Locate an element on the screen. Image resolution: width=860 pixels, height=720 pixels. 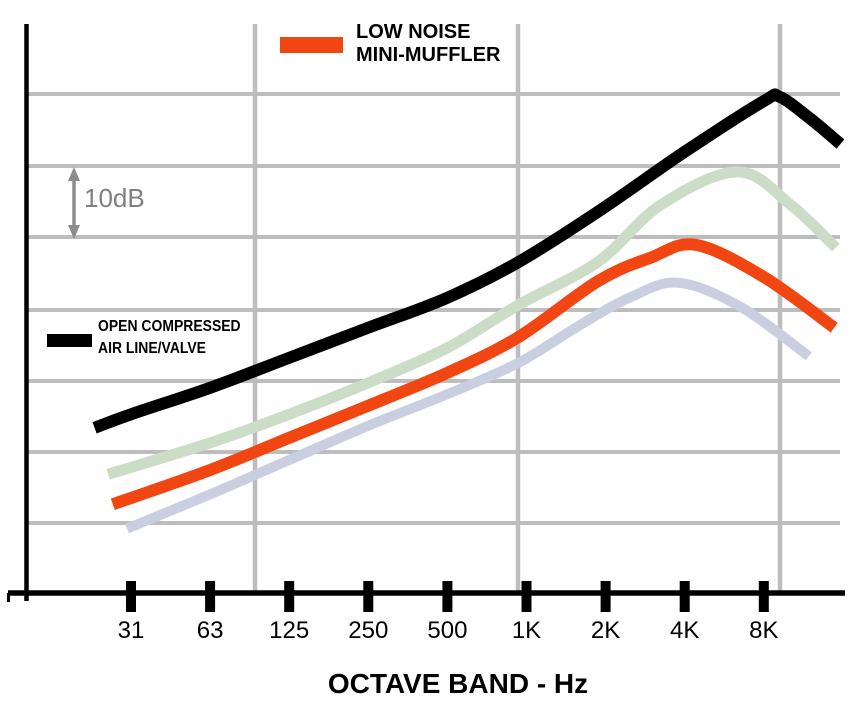
x-tick-mark-4K is located at coordinates (684, 596).